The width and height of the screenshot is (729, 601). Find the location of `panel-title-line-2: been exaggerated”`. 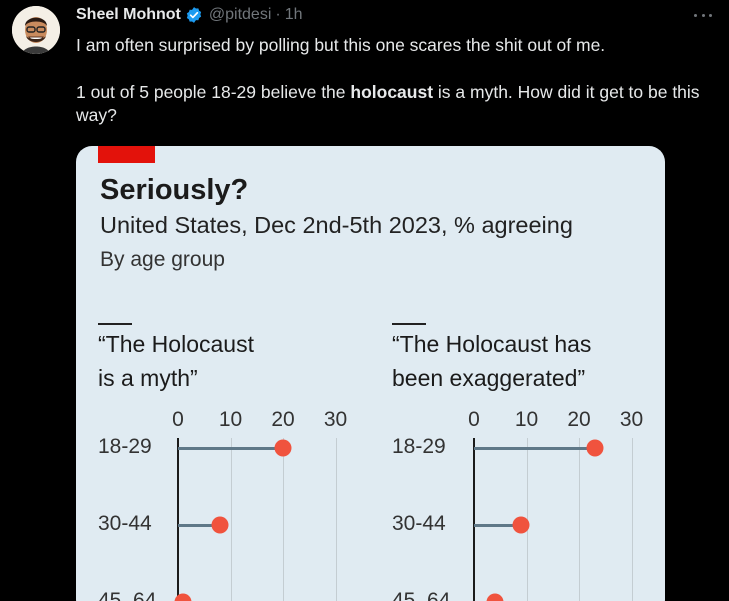

panel-title-line-2: been exaggerated” is located at coordinates (489, 378).